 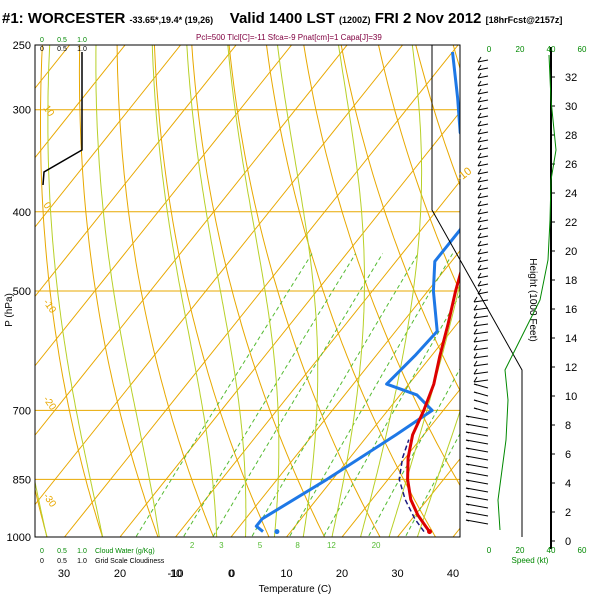 What do you see at coordinates (62, 40) in the screenshot?
I see `cloud-cover-tick-top: 0.5` at bounding box center [62, 40].